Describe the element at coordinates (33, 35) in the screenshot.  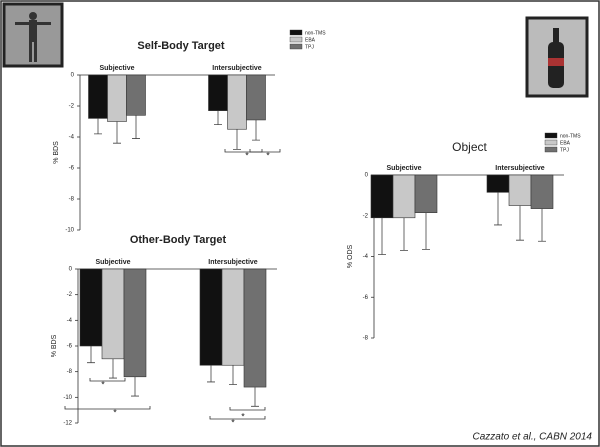
I see `body-photo` at that location.